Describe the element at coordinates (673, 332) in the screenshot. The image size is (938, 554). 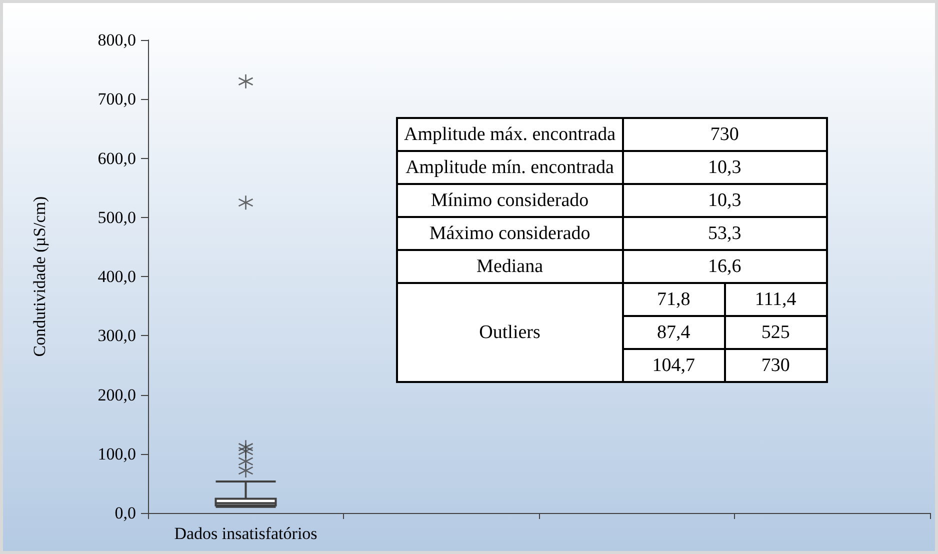
I see `annotation: 87,4` at that location.